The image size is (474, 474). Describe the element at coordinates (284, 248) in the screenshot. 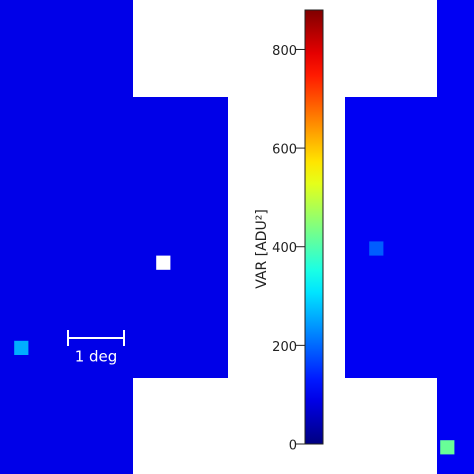

I see `colorbar-tick-label: 400` at that location.